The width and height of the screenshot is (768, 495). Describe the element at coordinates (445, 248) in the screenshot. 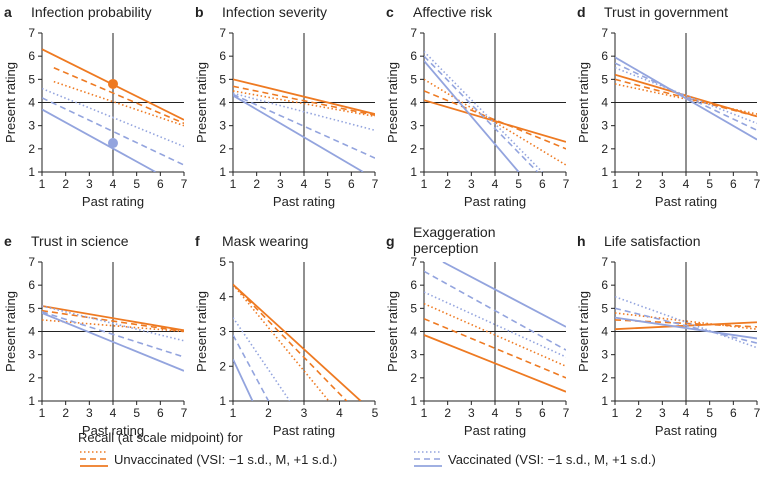

I see `panel-title-line: perception` at that location.